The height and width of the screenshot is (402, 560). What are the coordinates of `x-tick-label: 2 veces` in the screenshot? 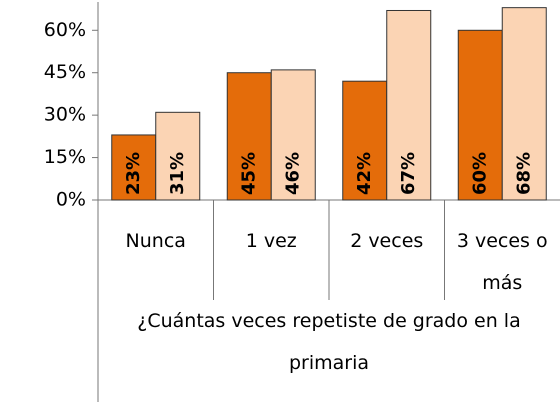 It's located at (387, 241).